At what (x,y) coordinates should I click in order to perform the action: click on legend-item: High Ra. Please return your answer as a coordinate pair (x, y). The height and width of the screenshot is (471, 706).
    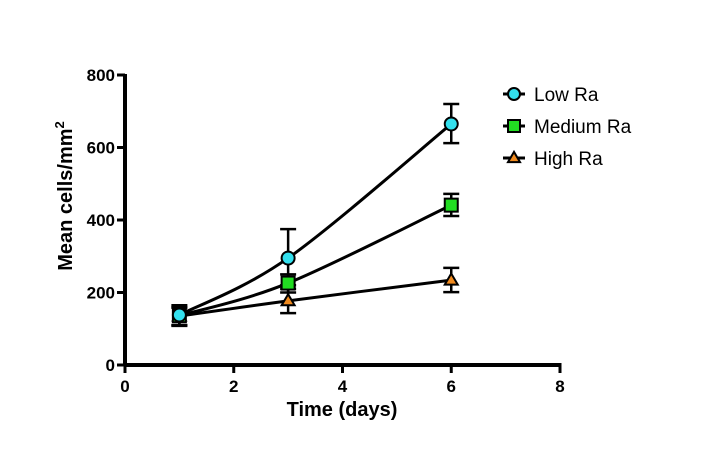
    Looking at the image, I should click on (553, 159).